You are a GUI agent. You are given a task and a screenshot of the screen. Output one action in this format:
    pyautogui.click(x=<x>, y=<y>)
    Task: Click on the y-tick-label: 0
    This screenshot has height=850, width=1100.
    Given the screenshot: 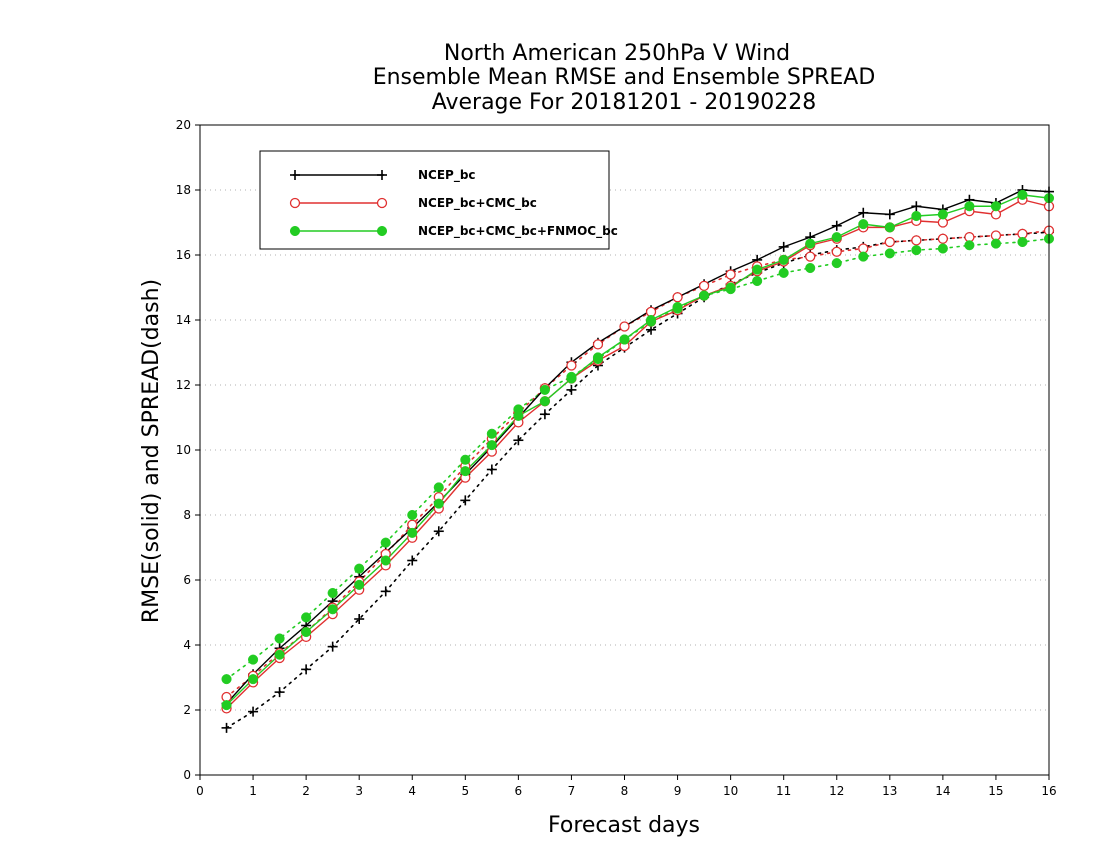 What is the action you would take?
    pyautogui.click(x=187, y=775)
    